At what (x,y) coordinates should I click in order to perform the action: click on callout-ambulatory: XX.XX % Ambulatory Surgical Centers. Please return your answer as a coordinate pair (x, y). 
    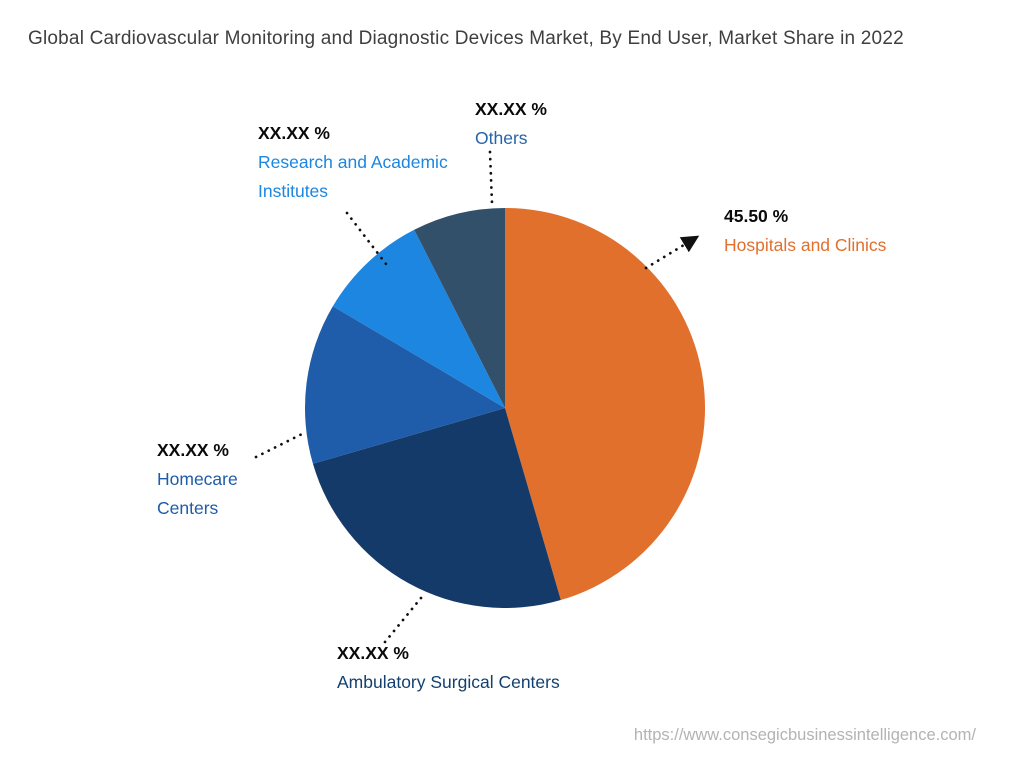
    Looking at the image, I should click on (448, 668).